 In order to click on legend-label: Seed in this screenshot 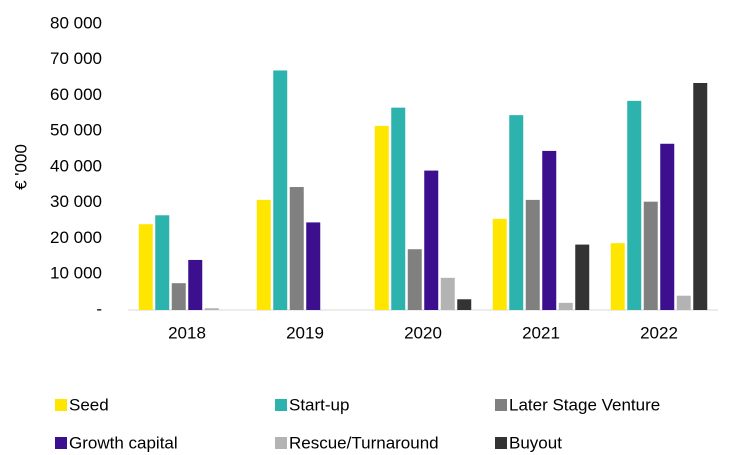, I will do `click(89, 404)`.